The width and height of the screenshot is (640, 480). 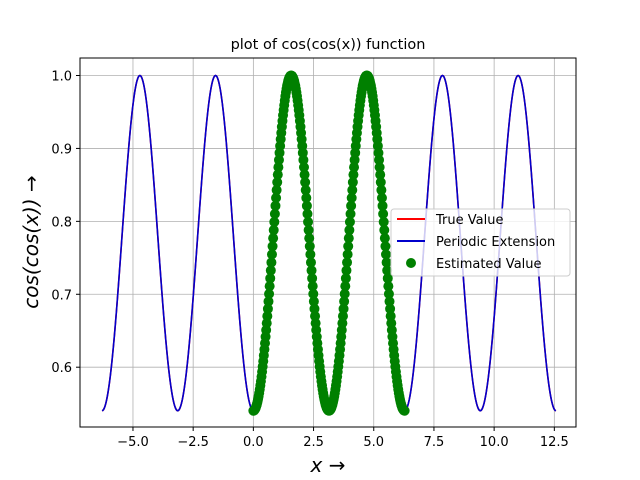 I want to click on x-tick-label: 2.5, so click(x=313, y=442).